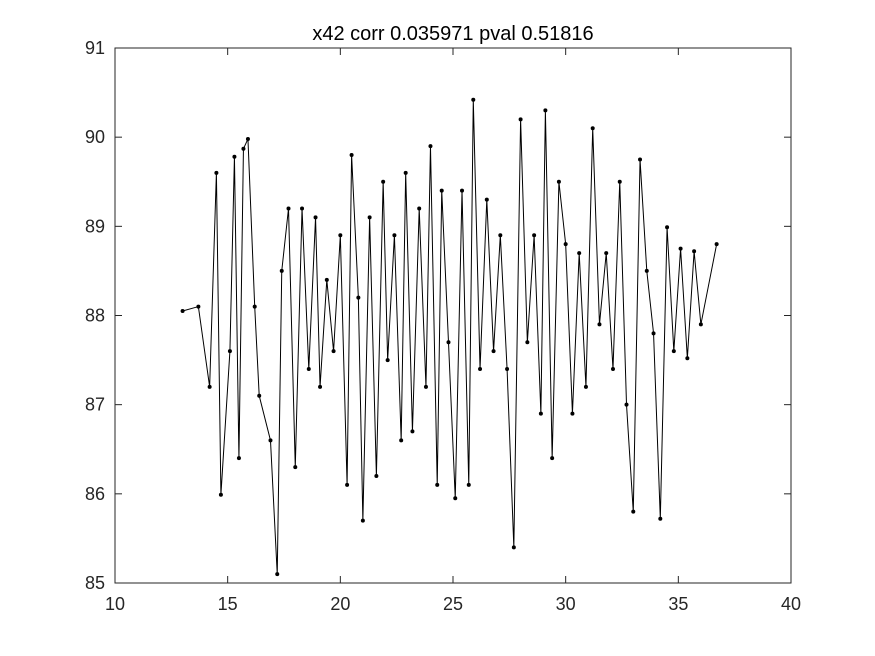  What do you see at coordinates (228, 604) in the screenshot?
I see `x-tick-label: 15` at bounding box center [228, 604].